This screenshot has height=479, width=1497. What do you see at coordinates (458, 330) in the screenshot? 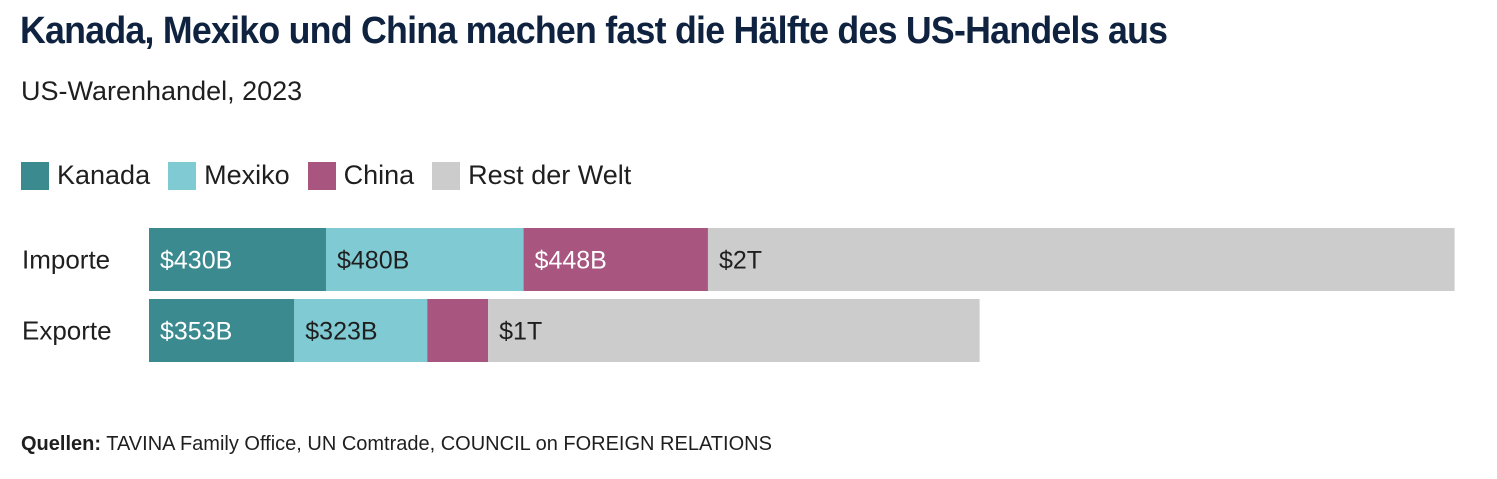
I see `bar-exporte-china` at bounding box center [458, 330].